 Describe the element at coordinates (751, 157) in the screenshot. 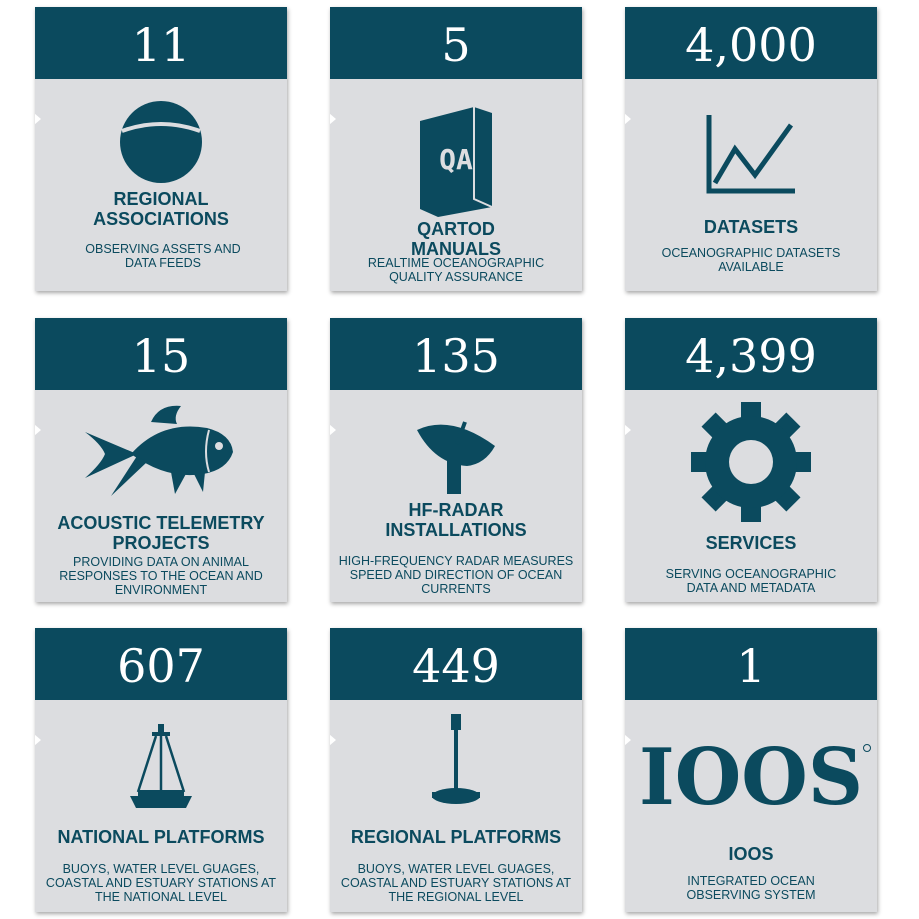

I see `line-chart-icon` at that location.